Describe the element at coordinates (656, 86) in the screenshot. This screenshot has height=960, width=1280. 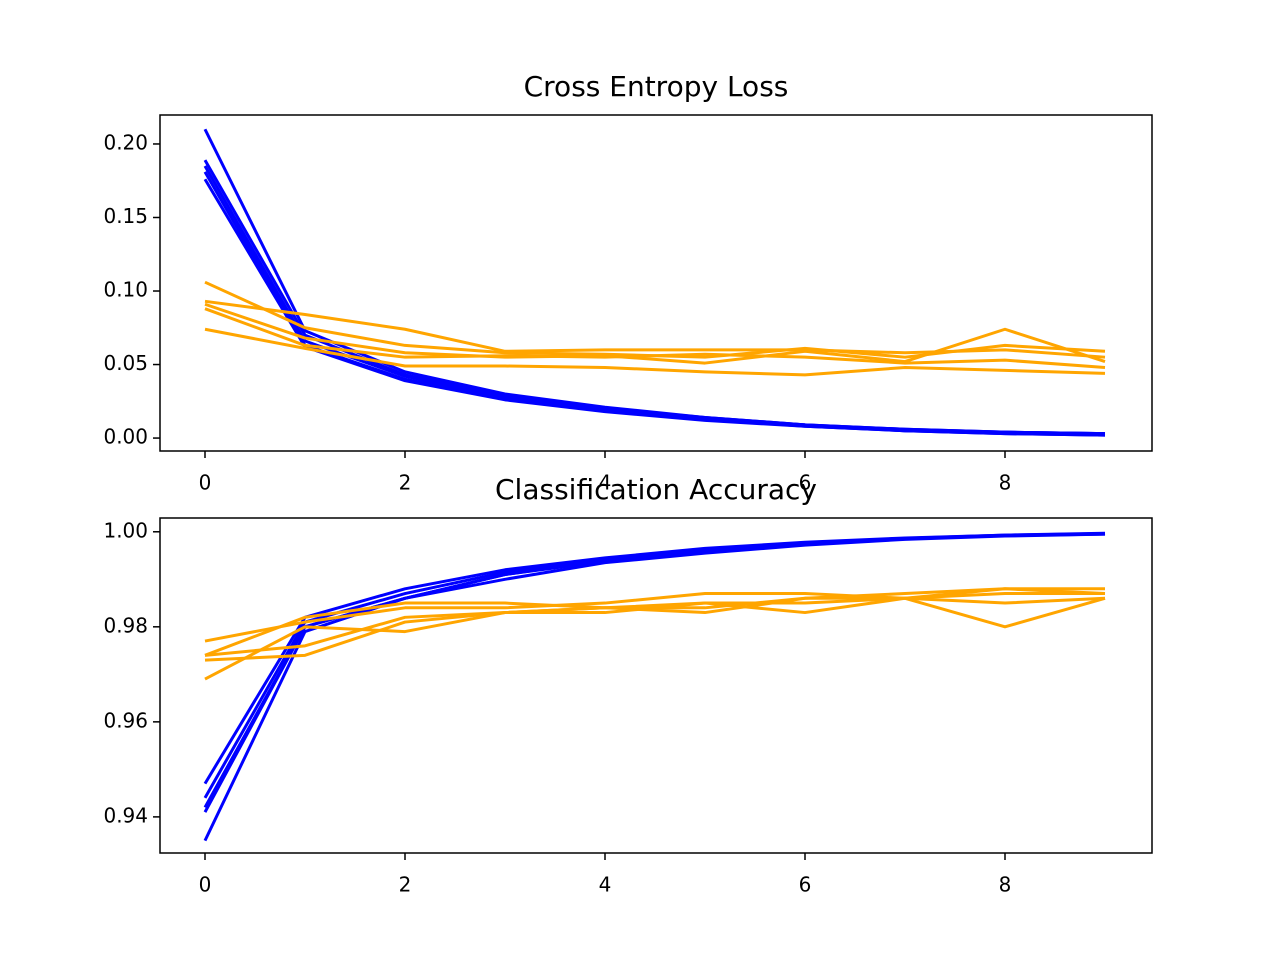
I see `chart-title: Cross Entropy Loss` at that location.